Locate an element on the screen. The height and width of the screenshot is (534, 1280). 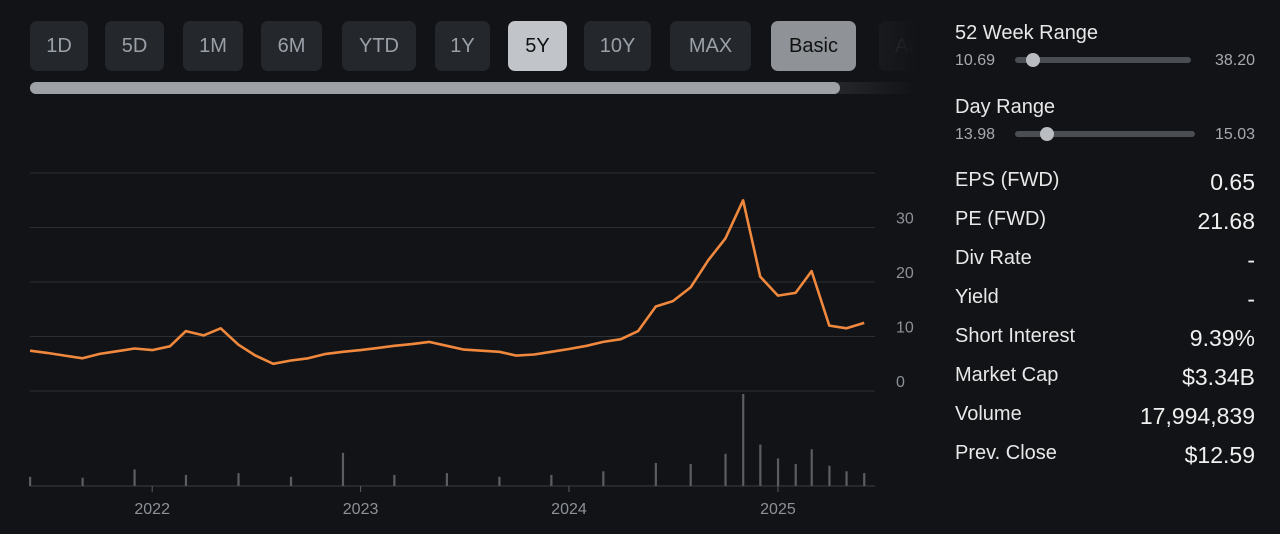
range-button-label: 10Y is located at coordinates (617, 45).